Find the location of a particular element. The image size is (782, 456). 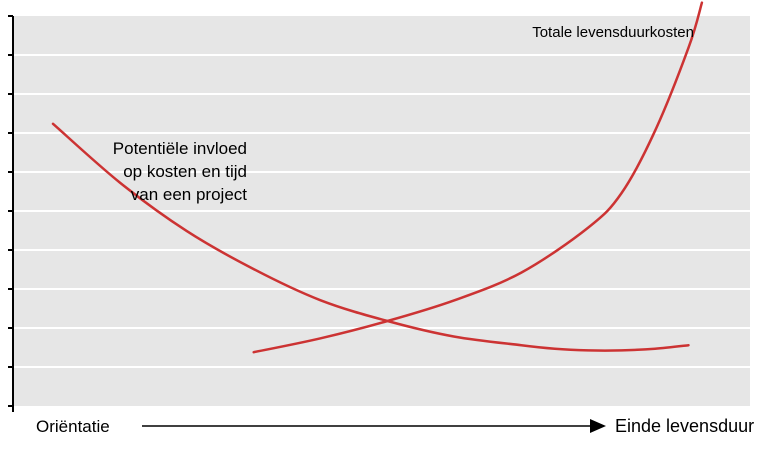

x-axis-end-label: Einde levensduur is located at coordinates (684, 426).